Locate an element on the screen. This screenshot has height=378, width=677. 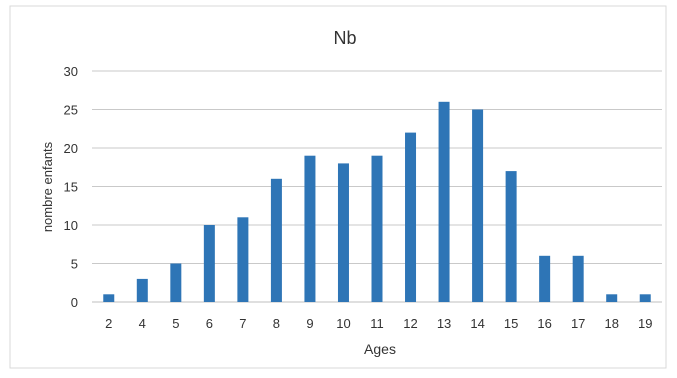
x-tick-label: 10 is located at coordinates (343, 323).